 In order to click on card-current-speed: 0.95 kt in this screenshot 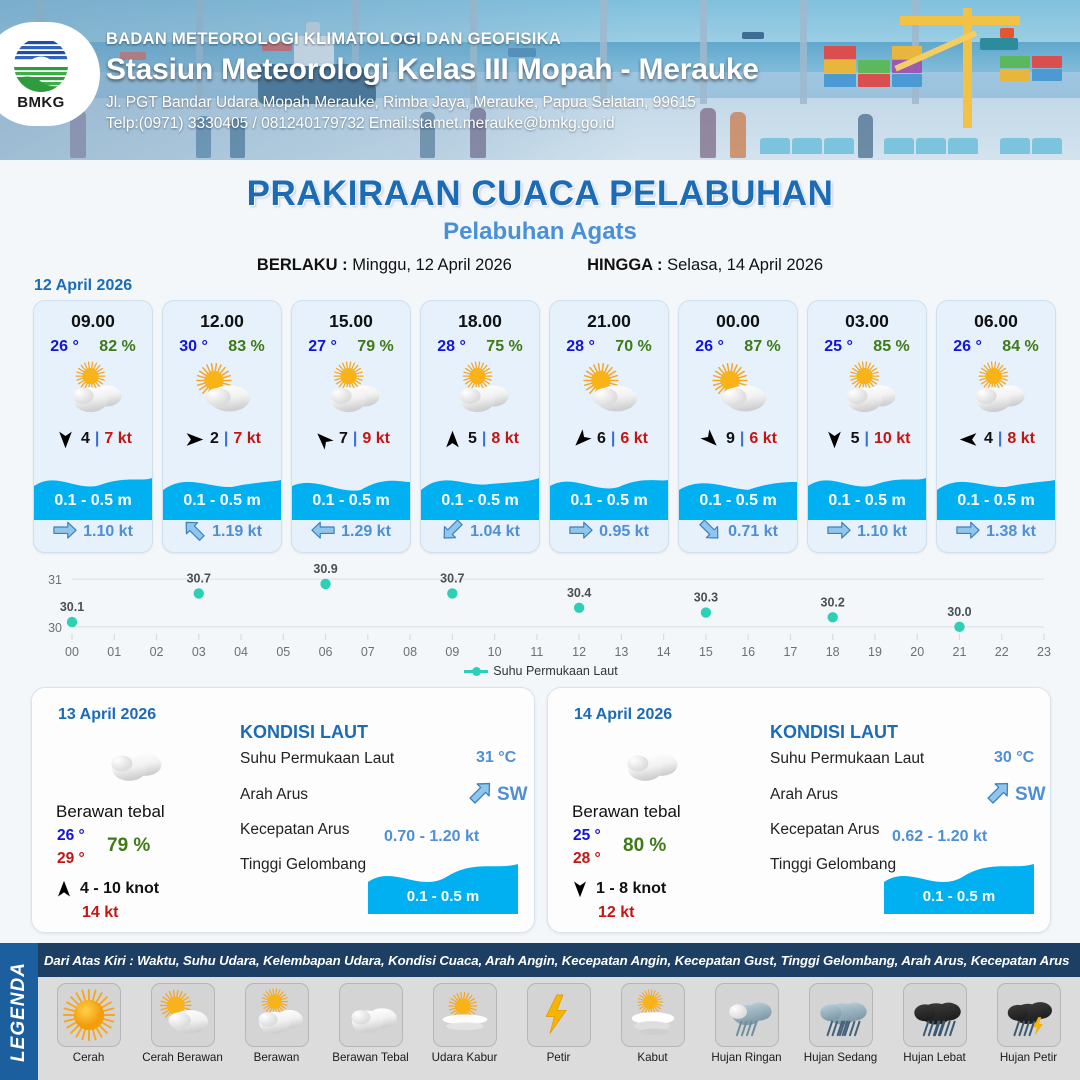, I will do `click(624, 532)`.